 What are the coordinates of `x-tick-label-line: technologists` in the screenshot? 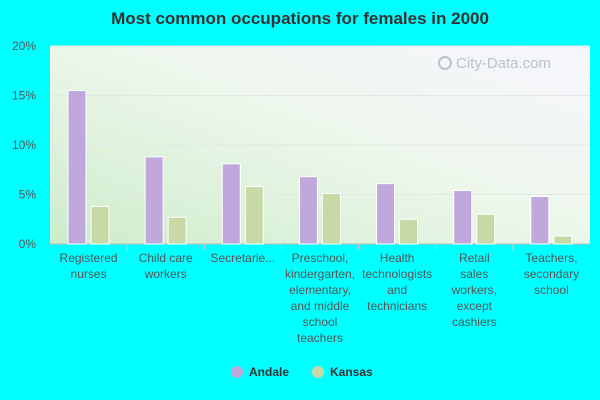 It's located at (397, 274).